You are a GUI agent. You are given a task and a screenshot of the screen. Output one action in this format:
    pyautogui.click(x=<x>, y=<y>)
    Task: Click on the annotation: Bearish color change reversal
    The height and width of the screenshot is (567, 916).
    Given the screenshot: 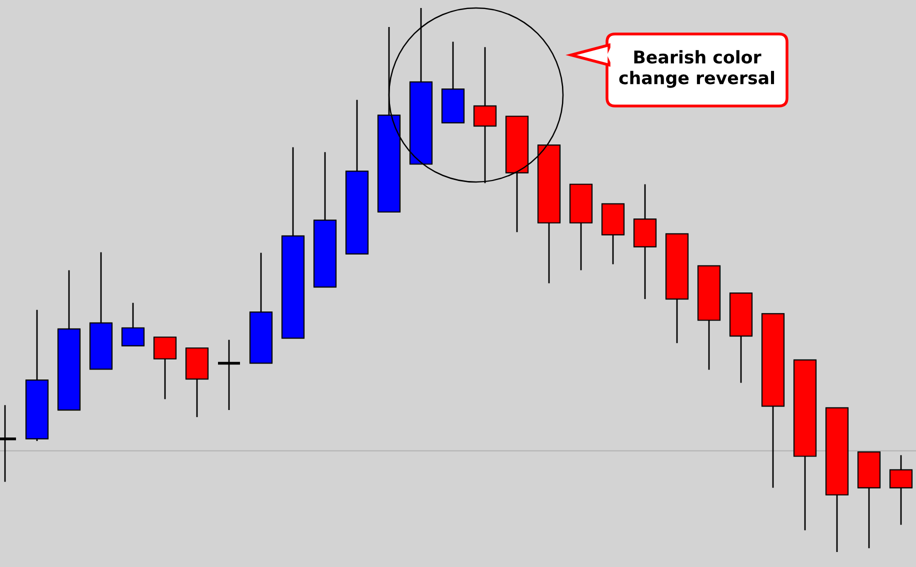 What is the action you would take?
    pyautogui.click(x=696, y=69)
    